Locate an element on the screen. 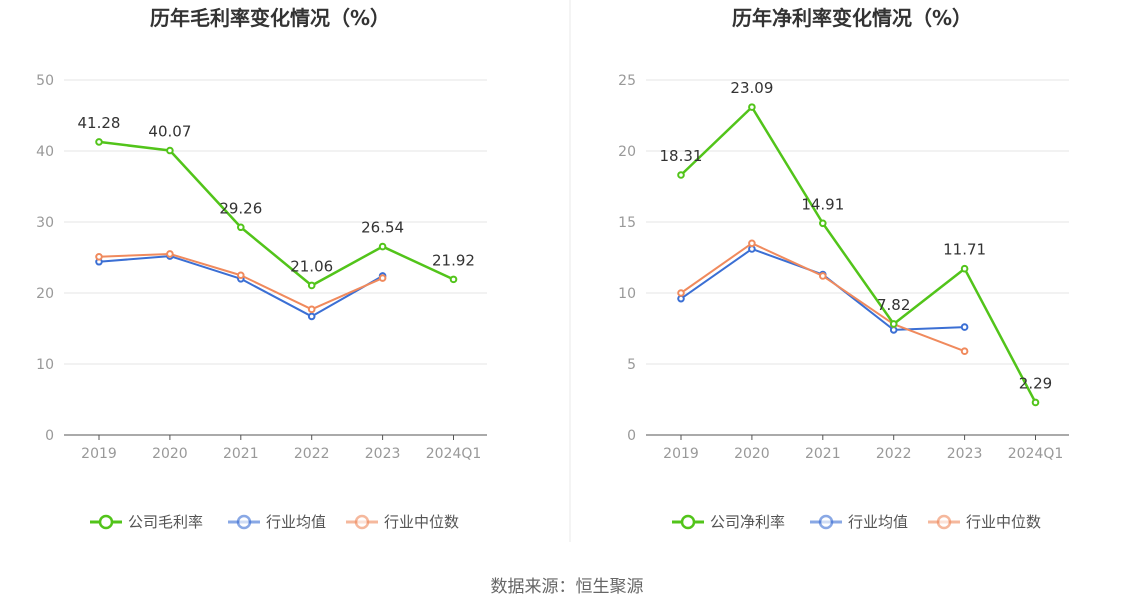 Image resolution: width=1134 pixels, height=612 pixels. data-label: 26.54 is located at coordinates (382, 228).